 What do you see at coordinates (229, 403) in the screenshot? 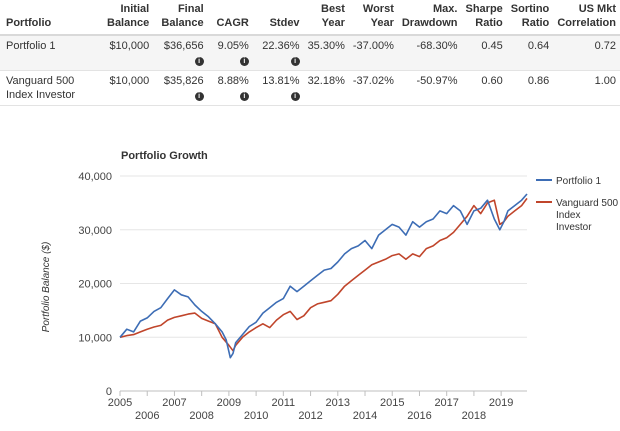
I see `x-tick-label: 2009` at bounding box center [229, 403].